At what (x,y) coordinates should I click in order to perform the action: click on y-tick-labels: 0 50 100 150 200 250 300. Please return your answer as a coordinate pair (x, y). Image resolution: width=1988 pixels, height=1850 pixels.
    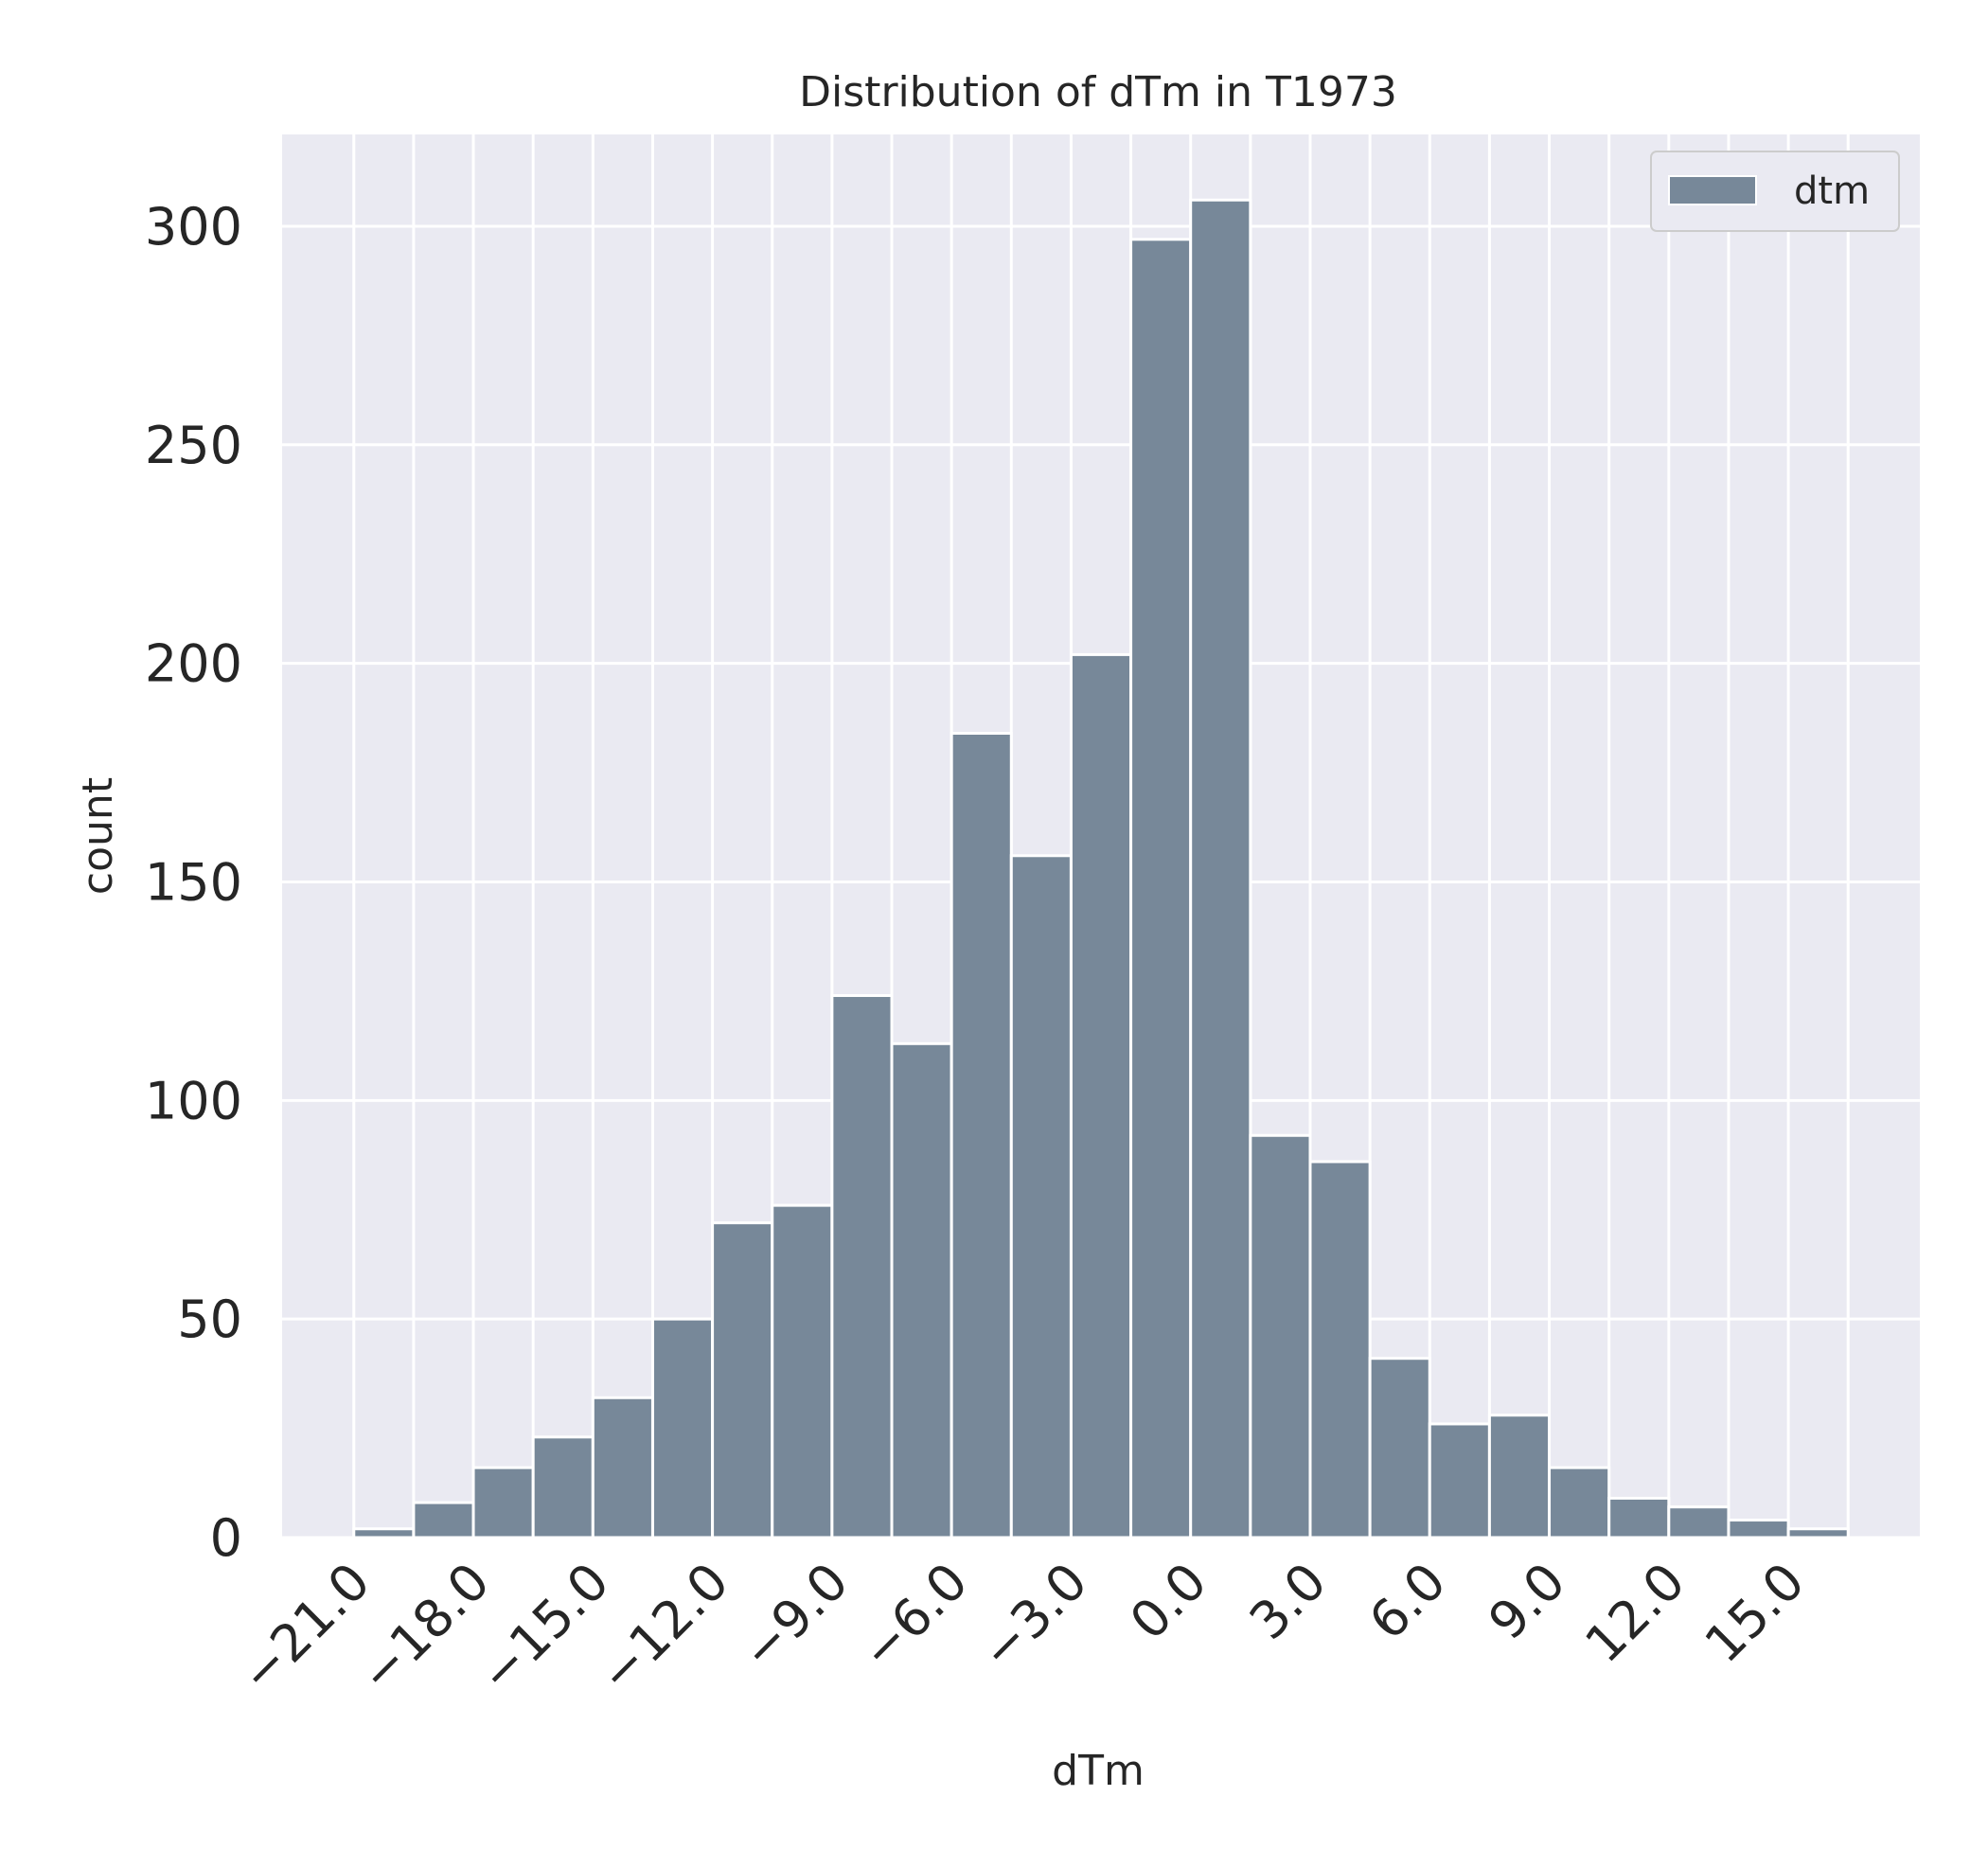
    Looking at the image, I should click on (193, 882).